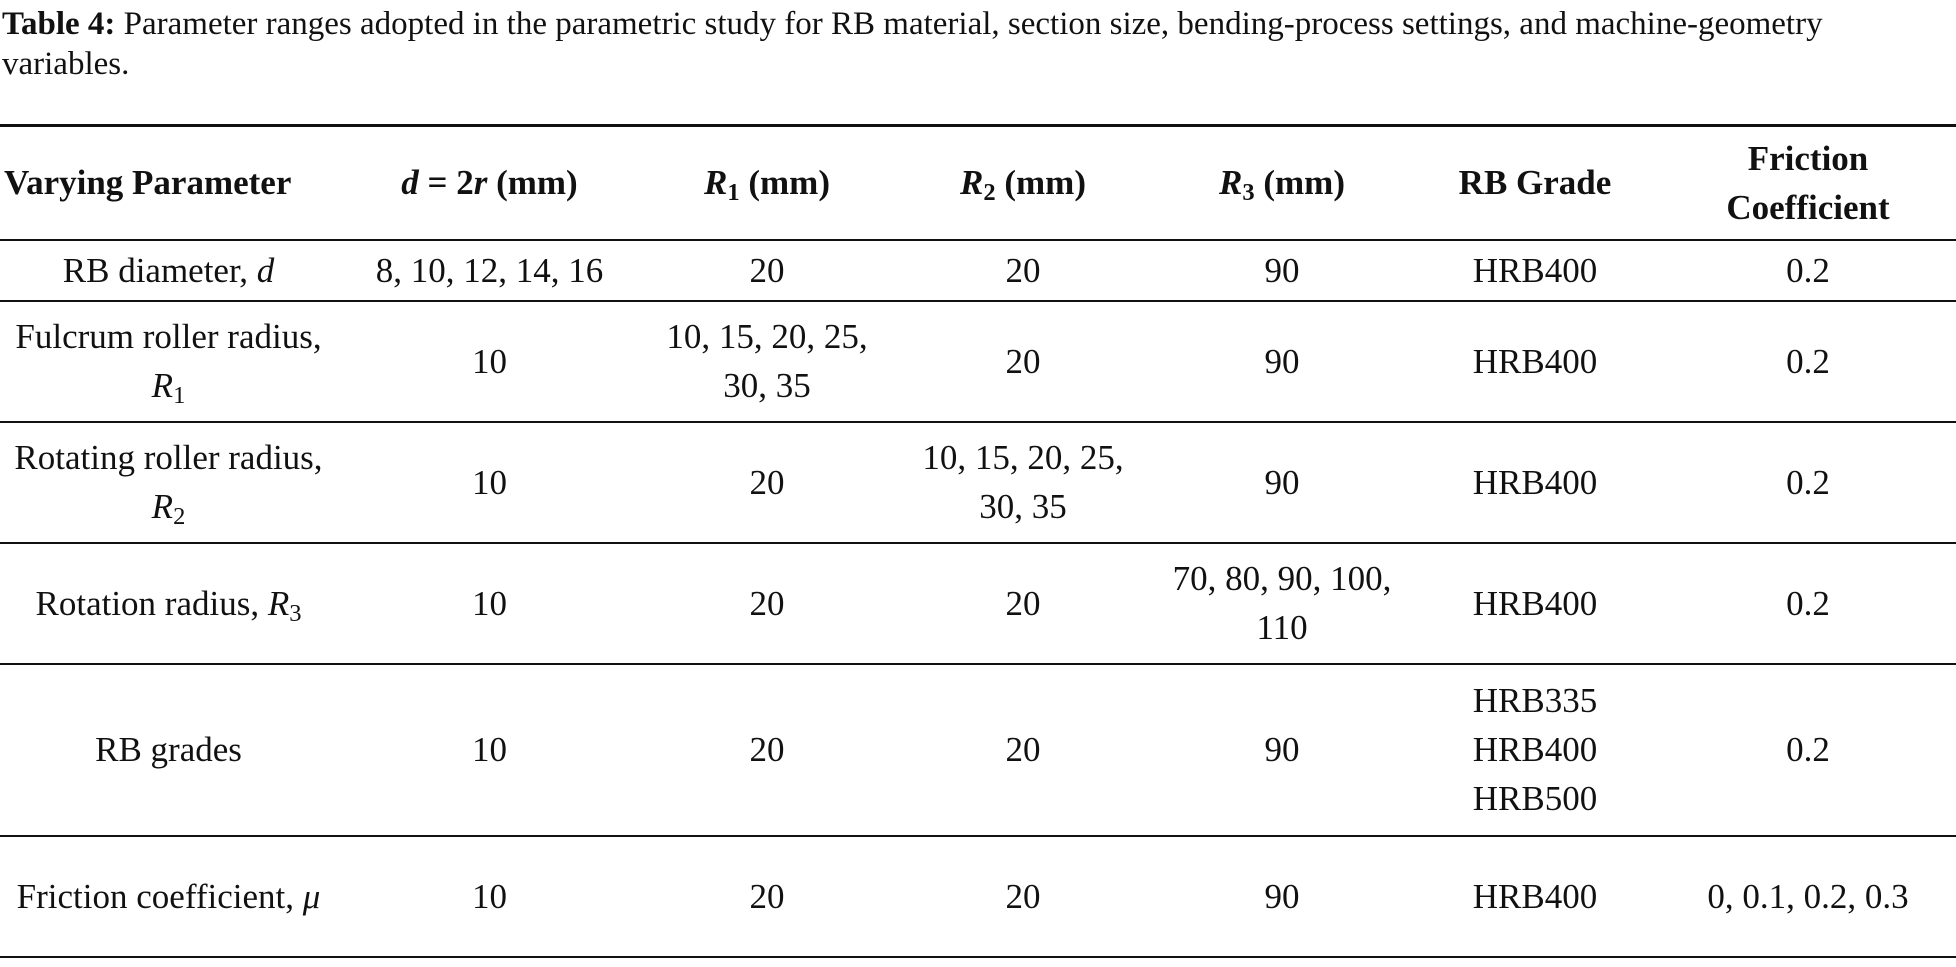 This screenshot has width=1956, height=967. Describe the element at coordinates (168, 457) in the screenshot. I see `text-run: Rotating roller radius,` at that location.